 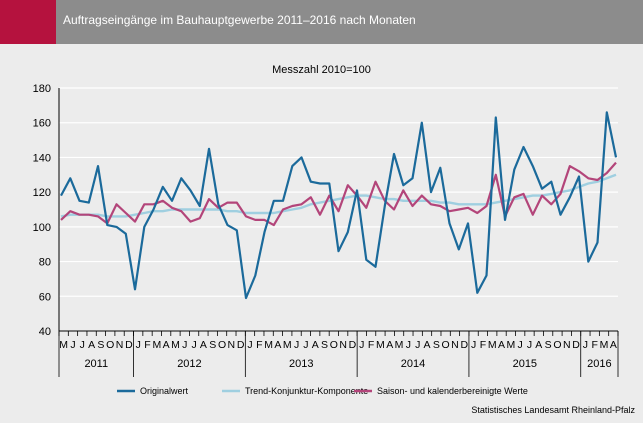 What do you see at coordinates (553, 410) in the screenshot?
I see `source-note: Statistisches Landesamt Rheinland-Pfalz` at bounding box center [553, 410].